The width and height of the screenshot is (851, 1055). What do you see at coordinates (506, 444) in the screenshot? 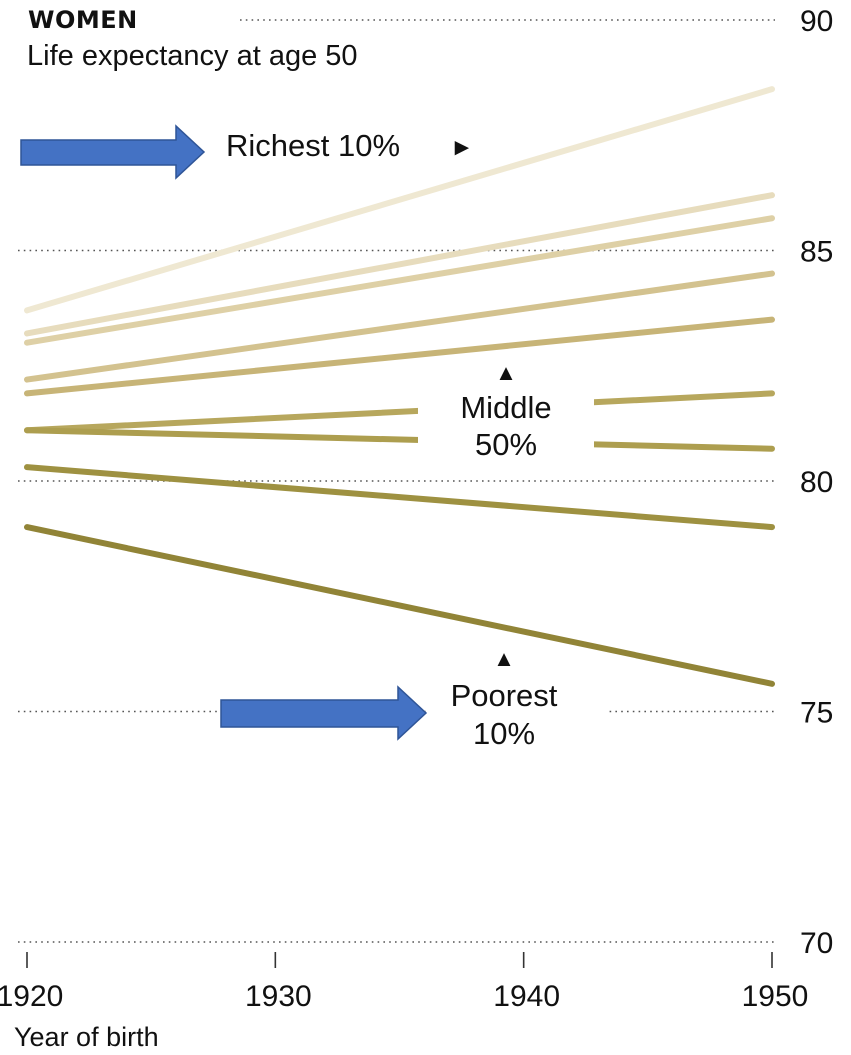
I see `middle-label-pct: 50%` at bounding box center [506, 444].